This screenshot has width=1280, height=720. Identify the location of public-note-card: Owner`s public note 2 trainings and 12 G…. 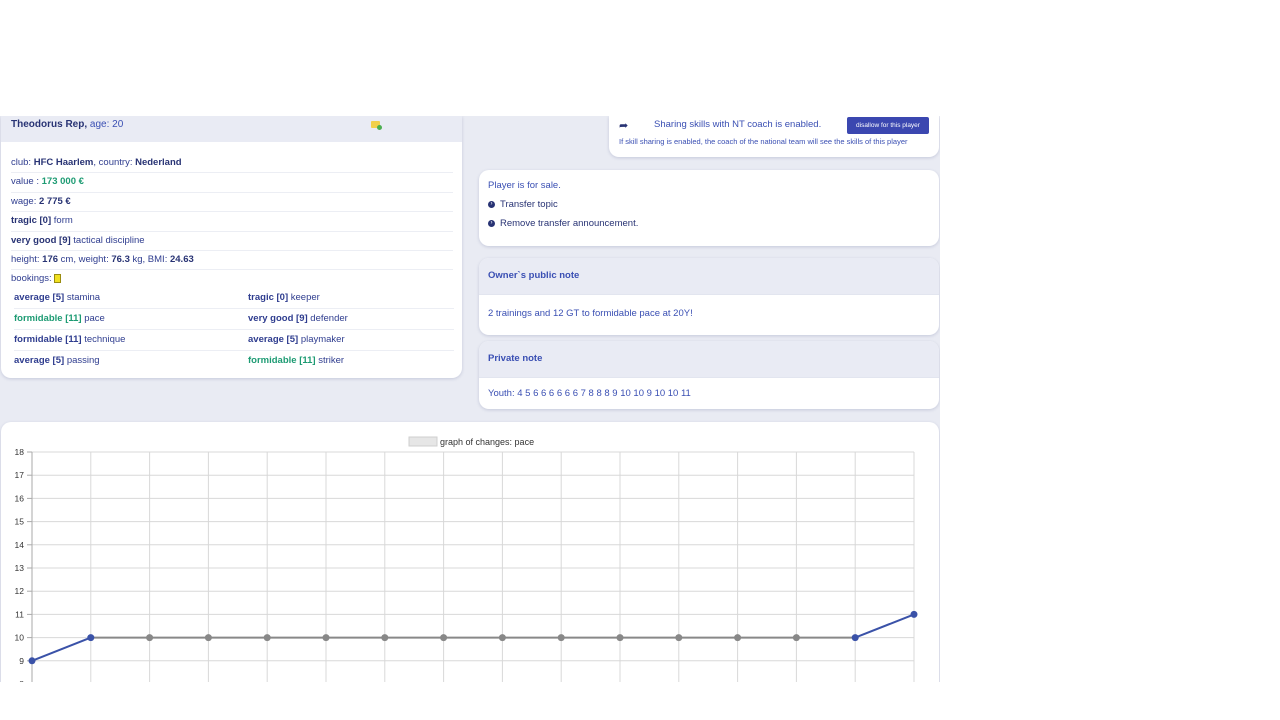
(709, 296).